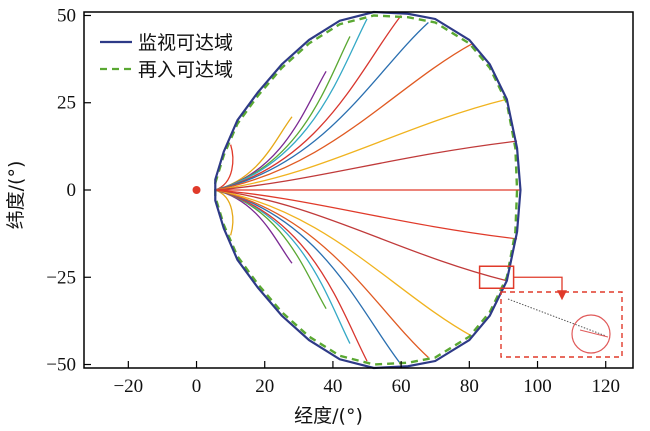 The width and height of the screenshot is (650, 431). What do you see at coordinates (61, 365) in the screenshot?
I see `y-tick-label: −50` at bounding box center [61, 365].